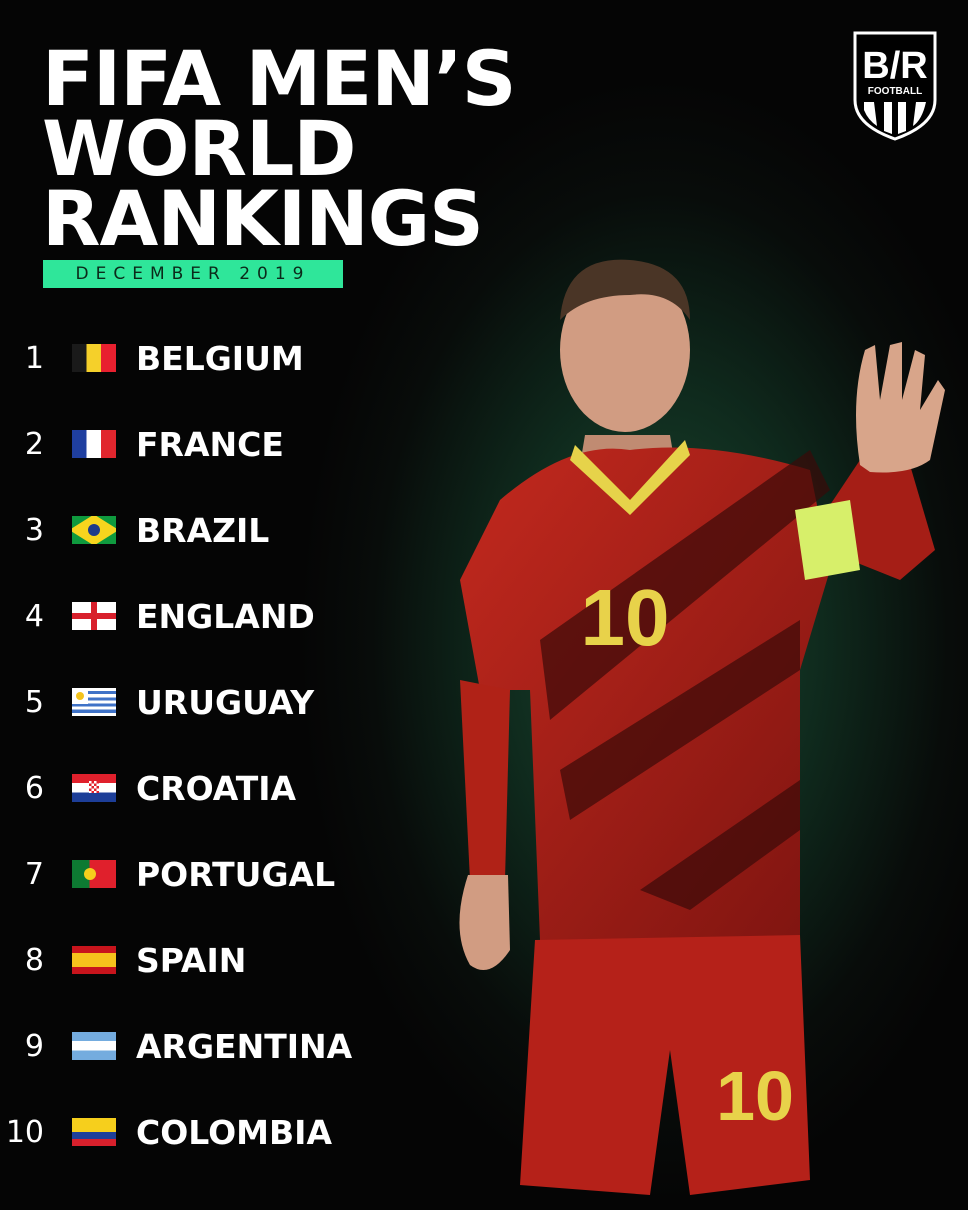 The width and height of the screenshot is (968, 1210). I want to click on country-name: FRANCE, so click(210, 444).